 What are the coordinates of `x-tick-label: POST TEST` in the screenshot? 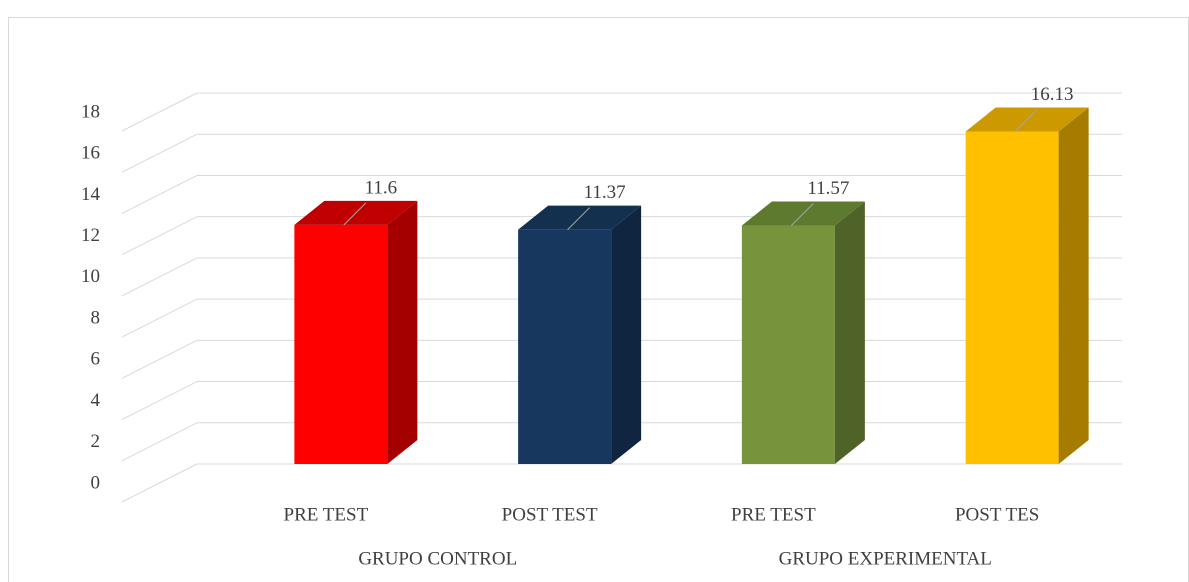 It's located at (550, 514).